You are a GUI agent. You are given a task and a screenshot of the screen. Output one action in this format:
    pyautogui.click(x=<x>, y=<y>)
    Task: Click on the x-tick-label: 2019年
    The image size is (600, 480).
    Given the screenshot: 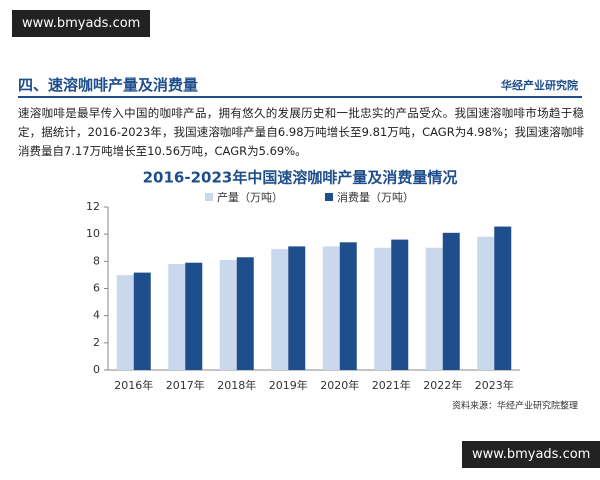 What is the action you would take?
    pyautogui.click(x=288, y=385)
    